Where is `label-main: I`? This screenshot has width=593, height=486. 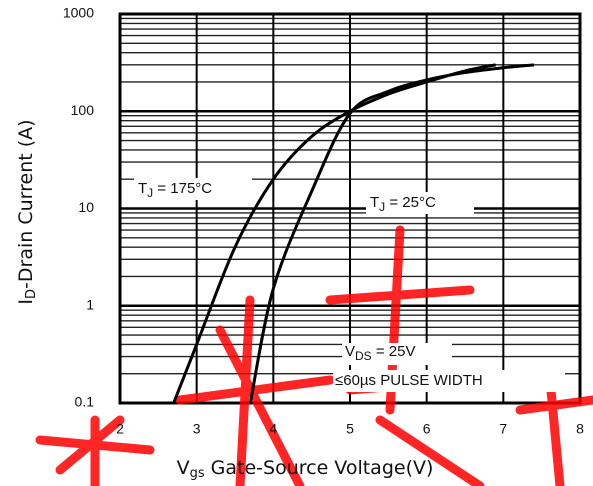
label-main: I is located at coordinates (26, 302).